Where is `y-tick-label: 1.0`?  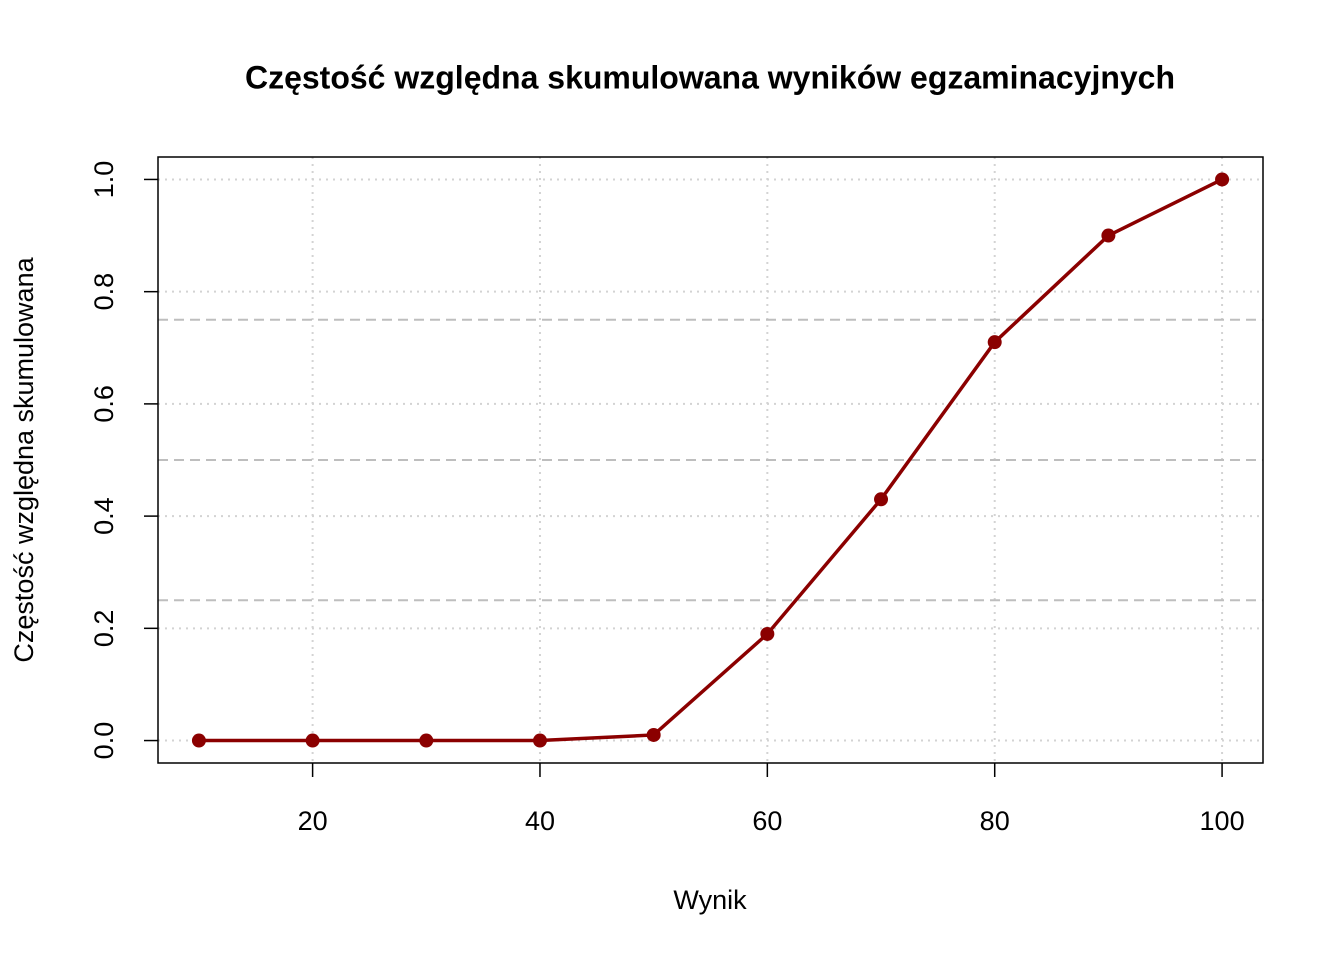 y-tick-label: 1.0 is located at coordinates (104, 180).